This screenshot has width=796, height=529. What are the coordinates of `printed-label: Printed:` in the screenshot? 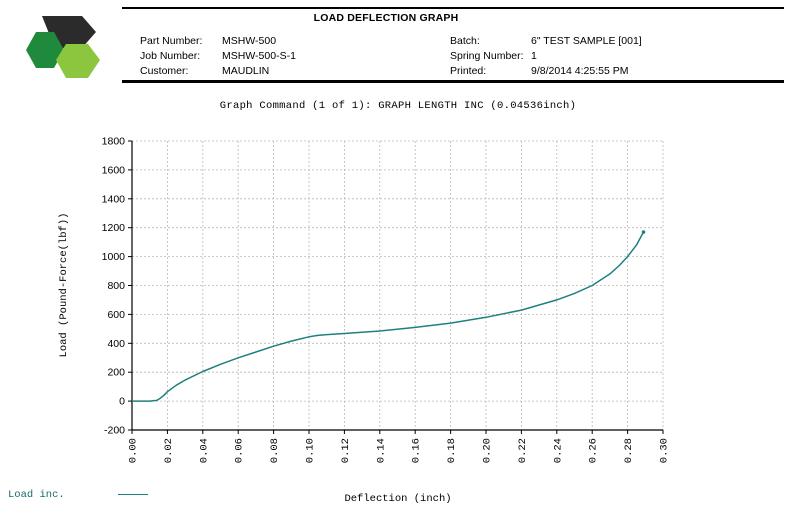 It's located at (468, 71).